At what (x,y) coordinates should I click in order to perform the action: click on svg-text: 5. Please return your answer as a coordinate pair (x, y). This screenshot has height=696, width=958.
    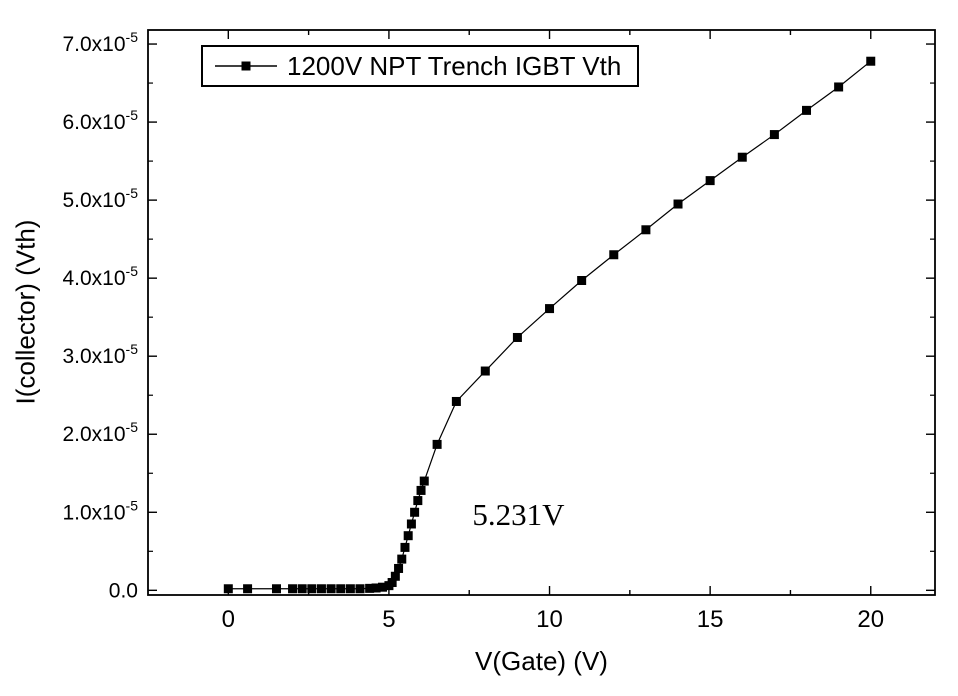
    Looking at the image, I should click on (388, 619).